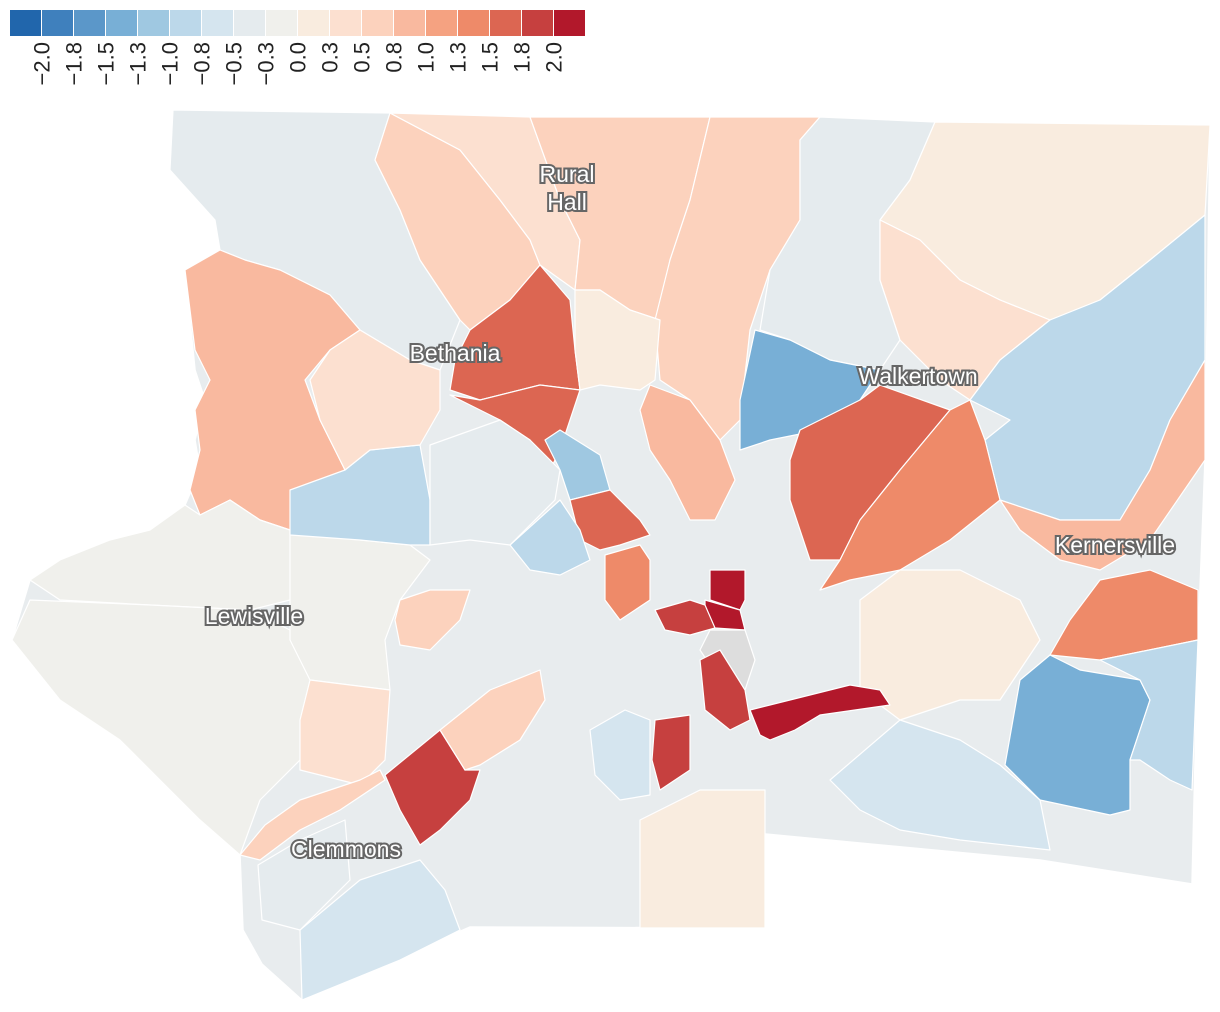 The width and height of the screenshot is (1220, 1012). What do you see at coordinates (266, 63) in the screenshot?
I see `legend-tick-label: −0.3` at bounding box center [266, 63].